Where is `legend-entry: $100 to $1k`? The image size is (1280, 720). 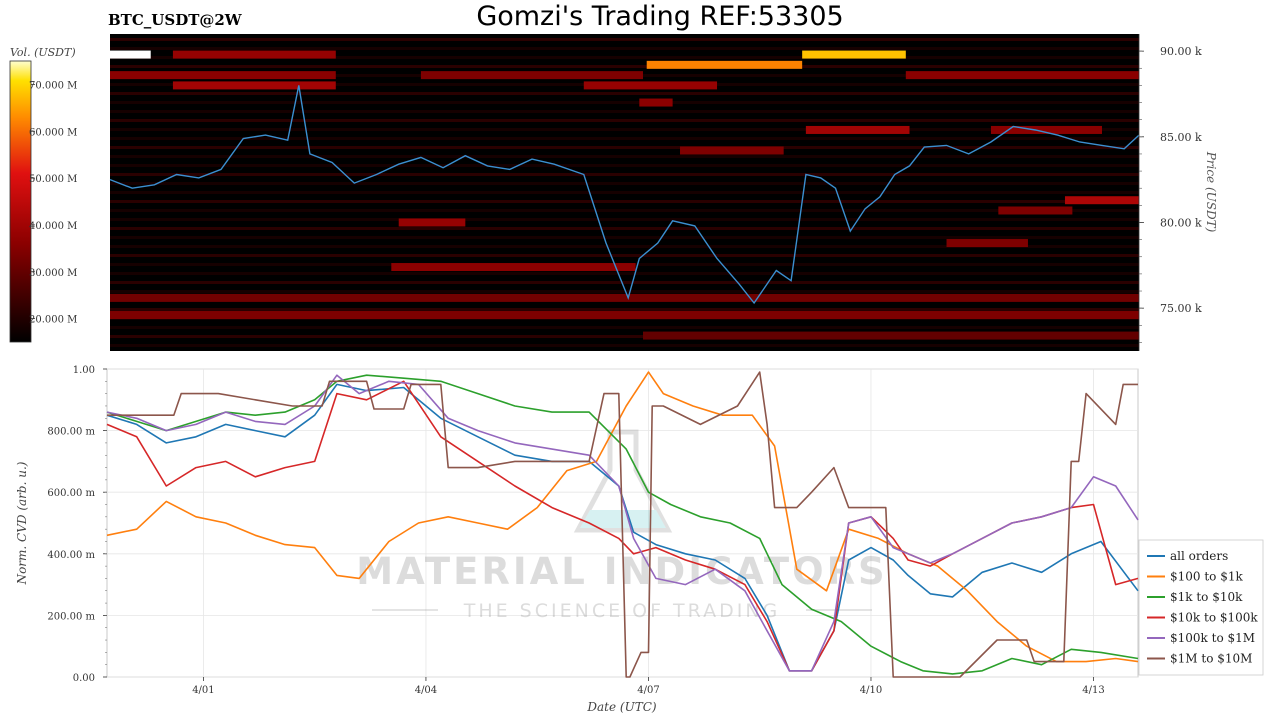
legend-entry: $100 to $1k is located at coordinates (1206, 577).